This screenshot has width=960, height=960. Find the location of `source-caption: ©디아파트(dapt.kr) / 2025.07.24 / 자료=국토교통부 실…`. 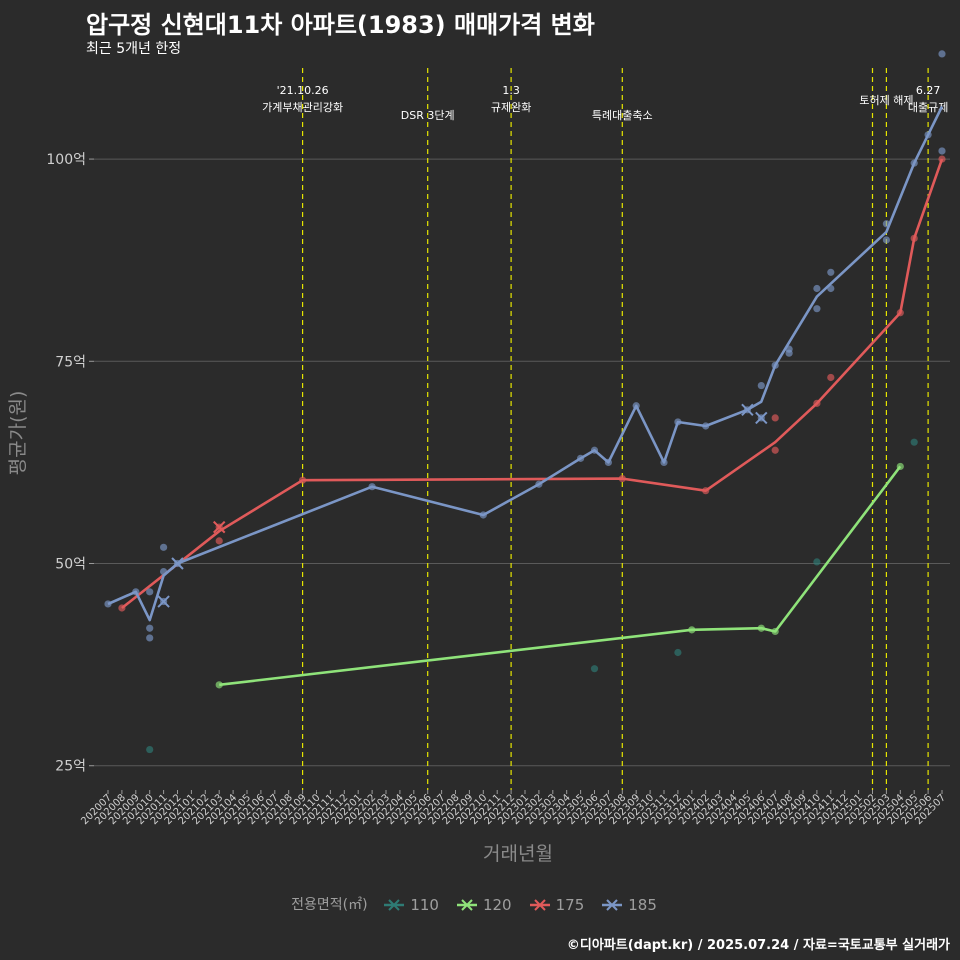

source-caption: ©디아파트(dapt.kr) / 2025.07.24 / 자료=국토교통부 실… is located at coordinates (758, 945).